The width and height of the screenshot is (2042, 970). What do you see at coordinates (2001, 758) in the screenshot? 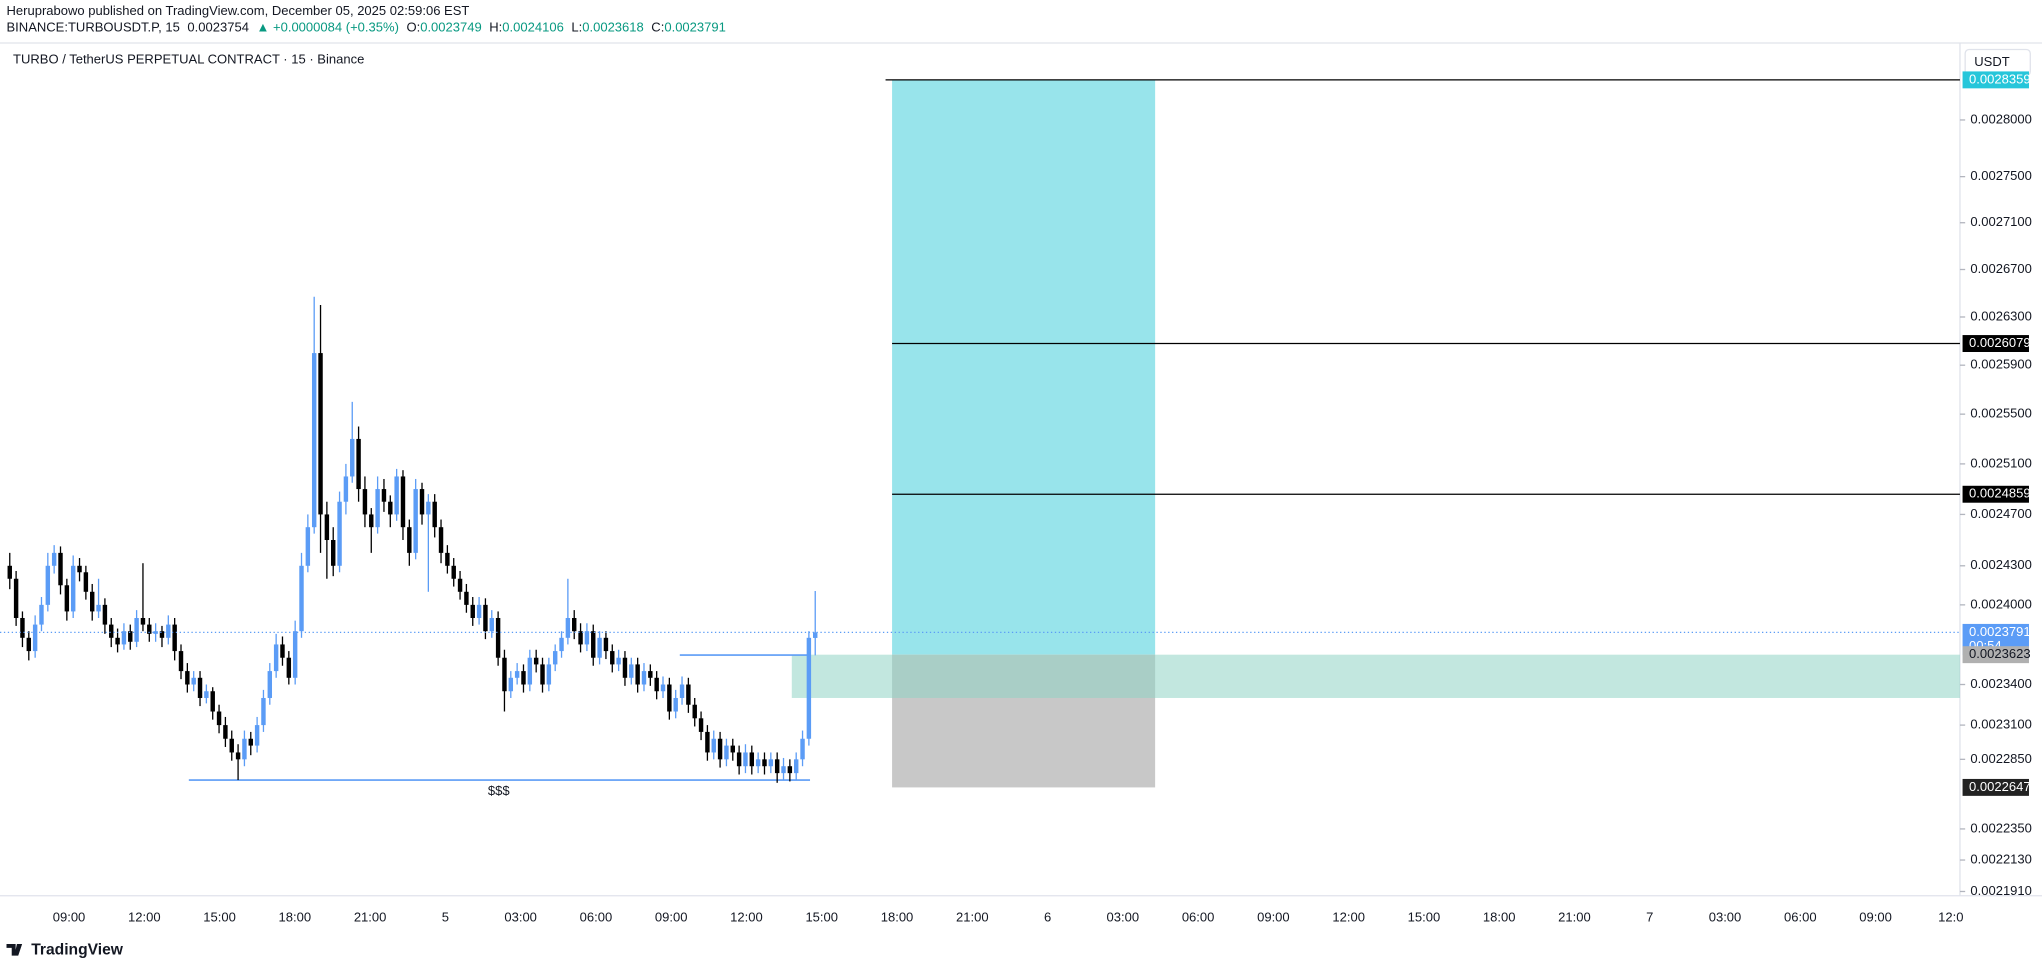
I see `y-tick-label: 0.0022850` at bounding box center [2001, 758].